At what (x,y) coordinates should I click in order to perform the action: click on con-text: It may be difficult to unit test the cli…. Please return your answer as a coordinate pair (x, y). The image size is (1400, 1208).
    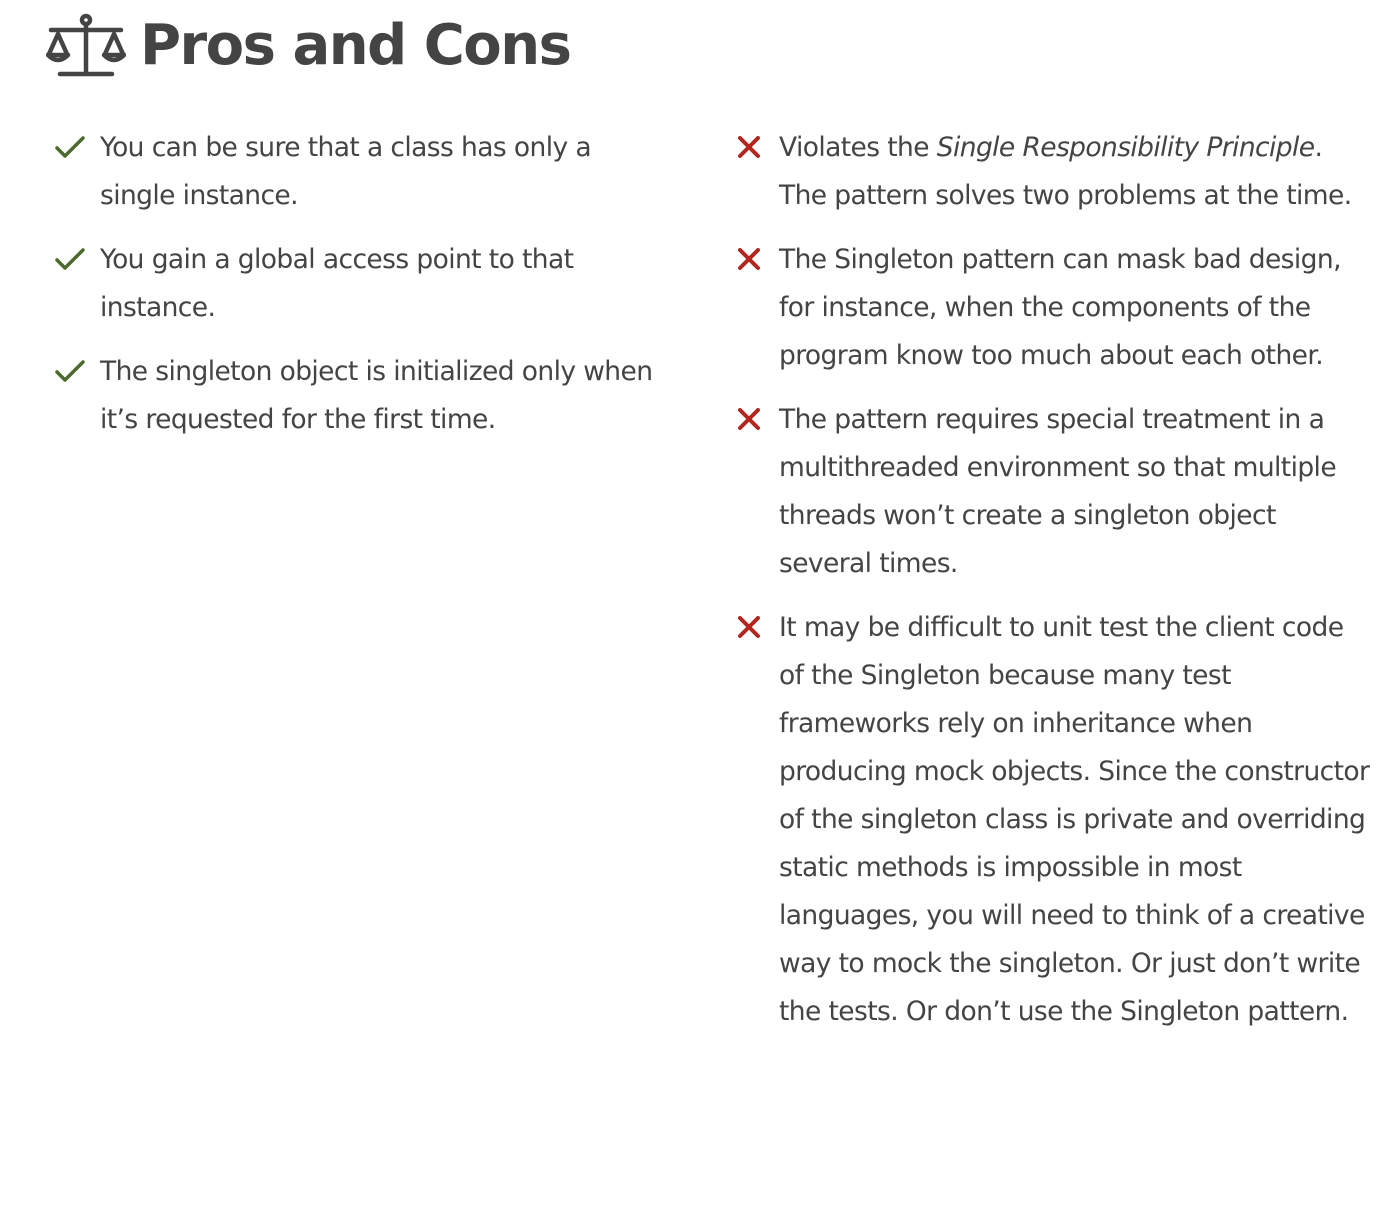
    Looking at the image, I should click on (1074, 819).